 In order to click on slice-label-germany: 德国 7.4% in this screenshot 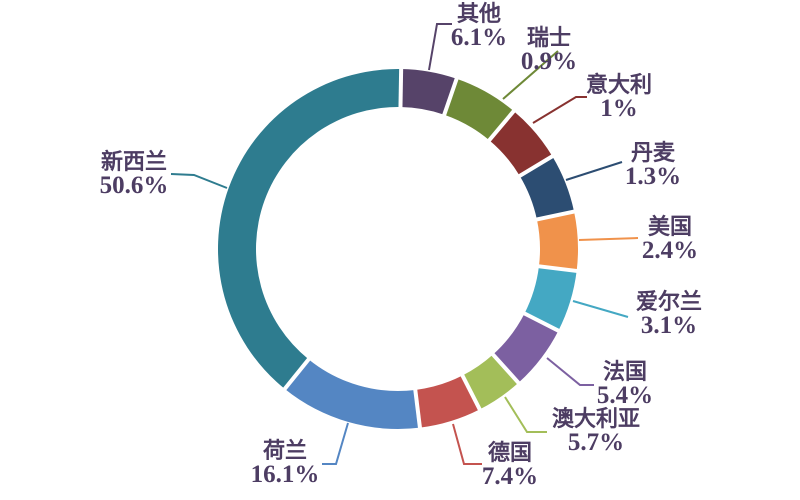, I will do `click(510, 465)`.